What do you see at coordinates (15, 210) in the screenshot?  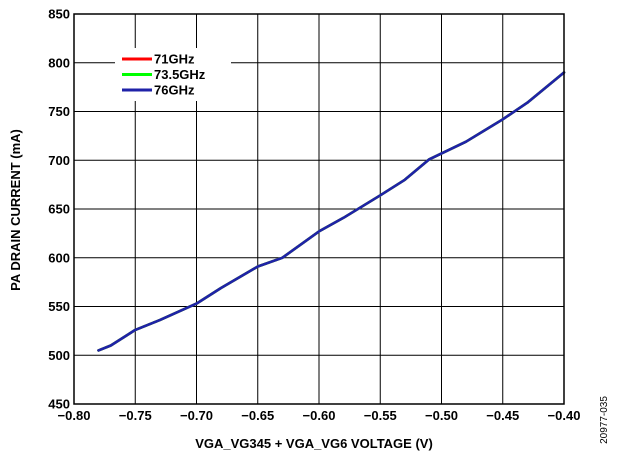 I see `y-axis-title: PA DRAIN CURRENT (mA)` at bounding box center [15, 210].